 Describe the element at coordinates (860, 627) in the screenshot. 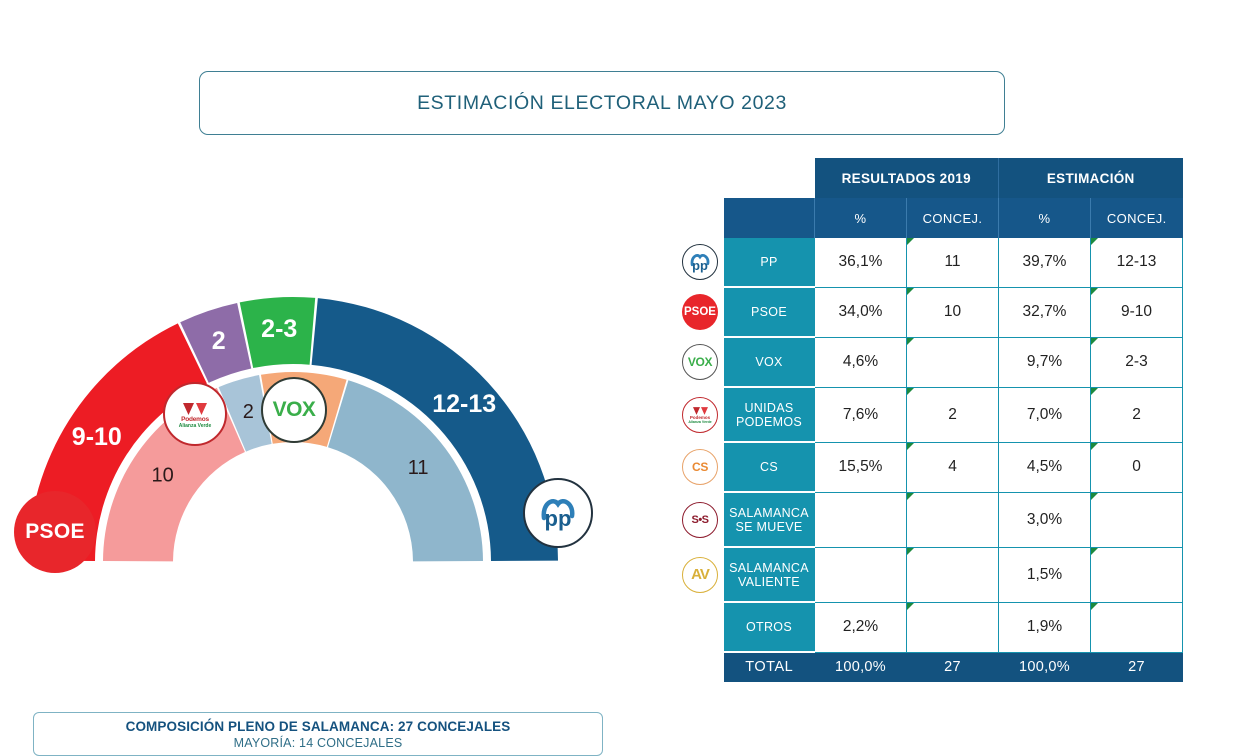

I see `cell-pct-2019: 2,2%` at that location.